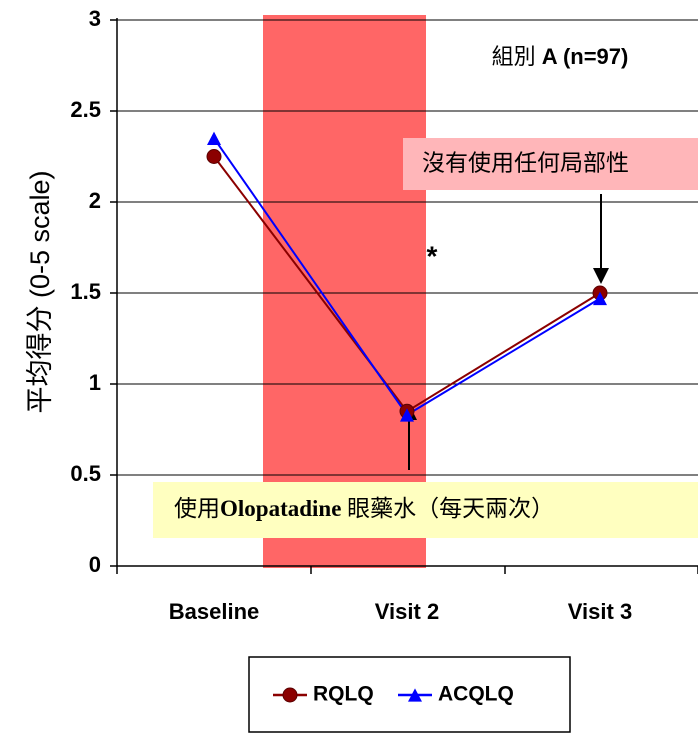 This screenshot has width=698, height=733. I want to click on legend-items: RQLQ ACQLQ, so click(393, 694).